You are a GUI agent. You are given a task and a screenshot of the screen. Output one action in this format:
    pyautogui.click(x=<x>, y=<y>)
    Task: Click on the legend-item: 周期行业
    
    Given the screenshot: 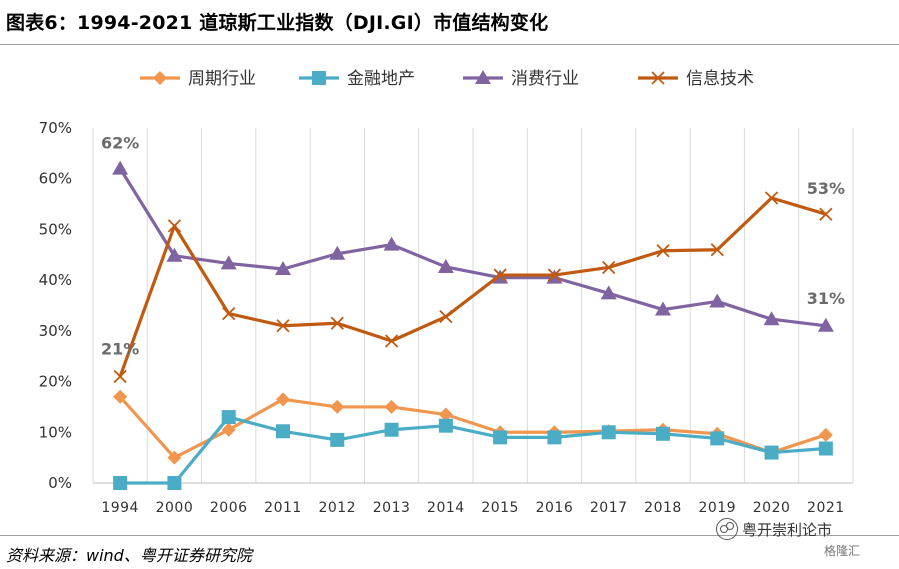 What is the action you would take?
    pyautogui.click(x=198, y=79)
    